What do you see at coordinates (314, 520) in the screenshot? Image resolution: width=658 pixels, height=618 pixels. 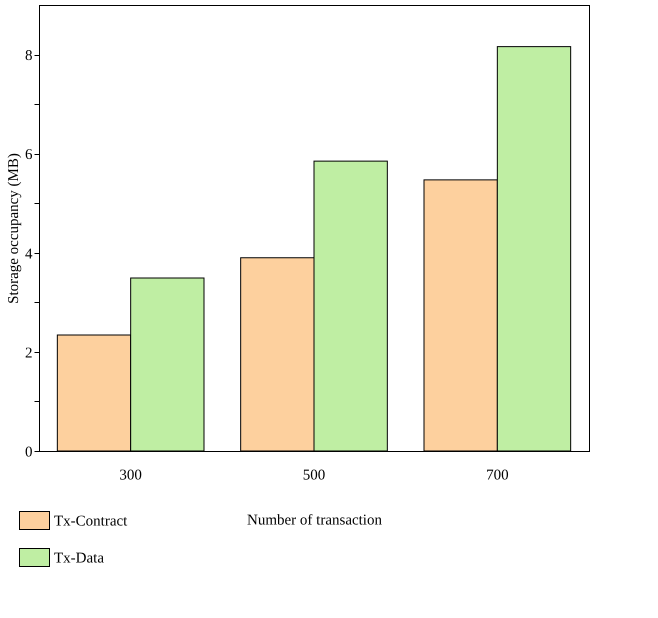 I see `x-axis-title: Number of transaction` at bounding box center [314, 520].